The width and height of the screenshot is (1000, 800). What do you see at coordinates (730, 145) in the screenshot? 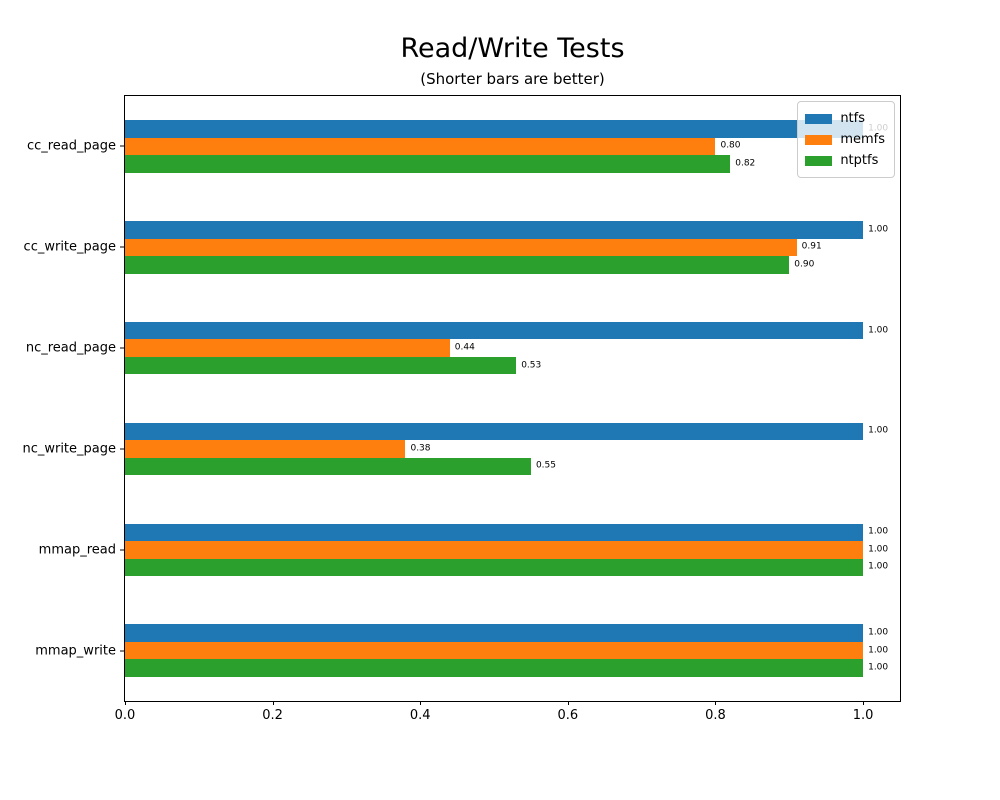
I see `bar-value-label: 0.80` at bounding box center [730, 145].